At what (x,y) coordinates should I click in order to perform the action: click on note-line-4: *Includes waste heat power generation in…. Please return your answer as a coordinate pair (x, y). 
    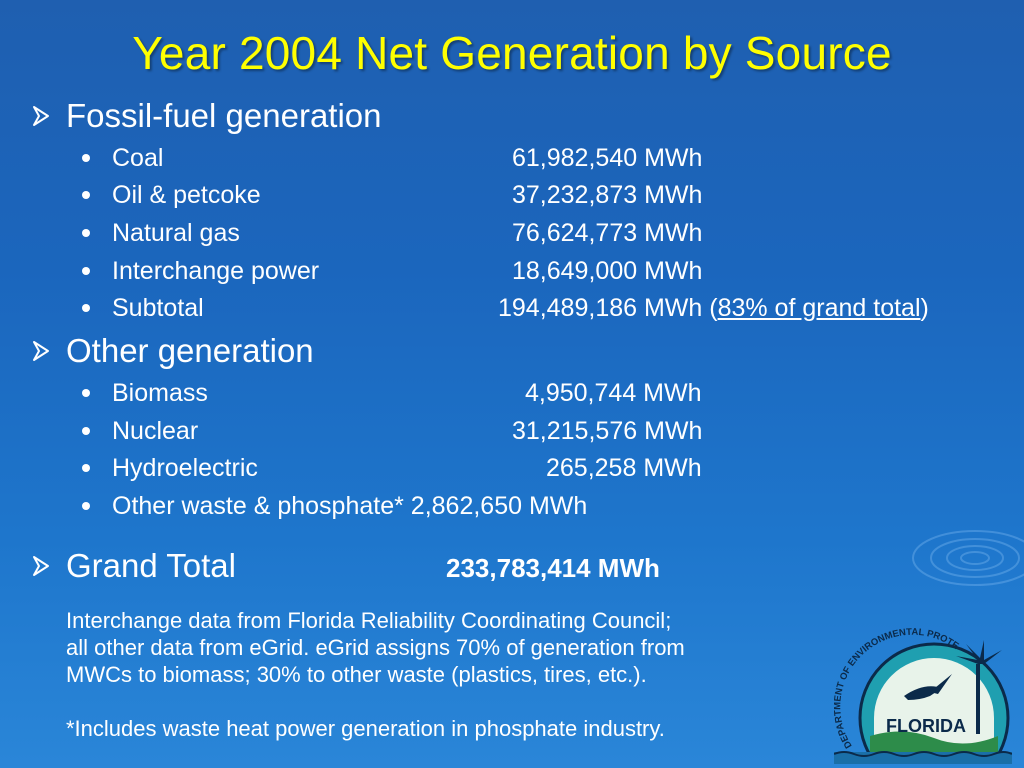
    Looking at the image, I should click on (365, 728).